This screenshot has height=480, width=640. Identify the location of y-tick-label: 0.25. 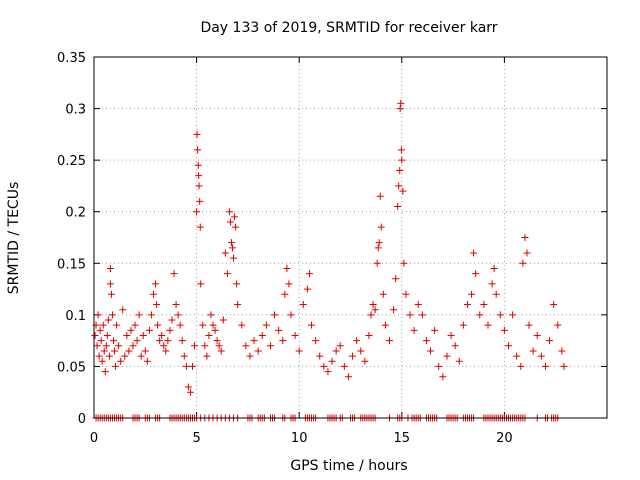
(71, 161).